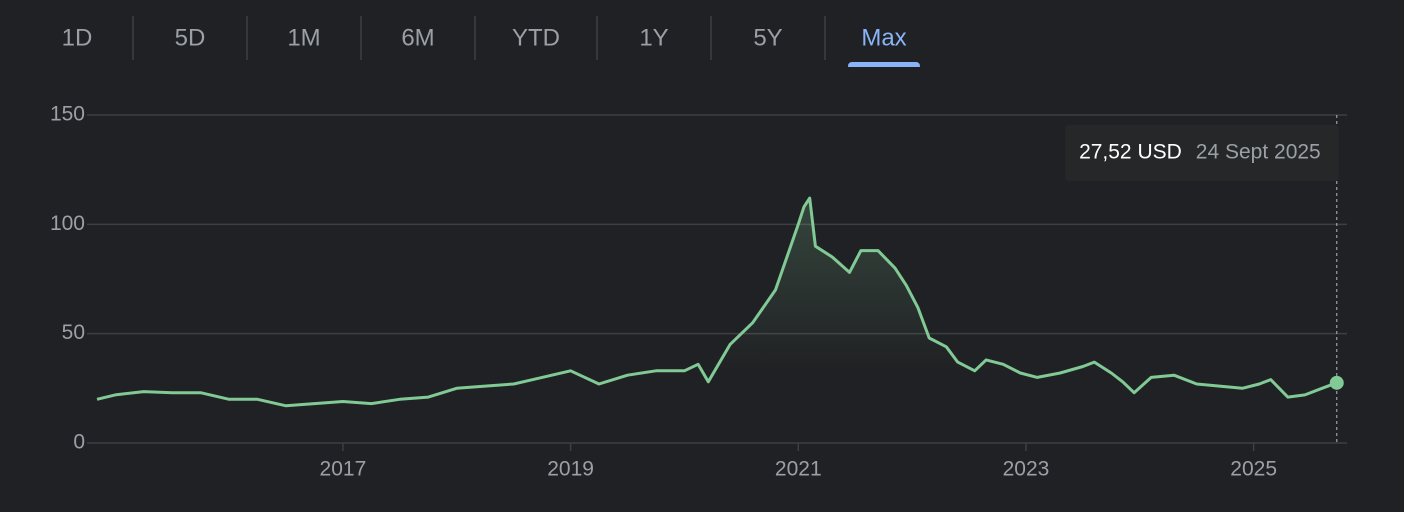  What do you see at coordinates (1253, 469) in the screenshot?
I see `x-tick-label: 2025` at bounding box center [1253, 469].